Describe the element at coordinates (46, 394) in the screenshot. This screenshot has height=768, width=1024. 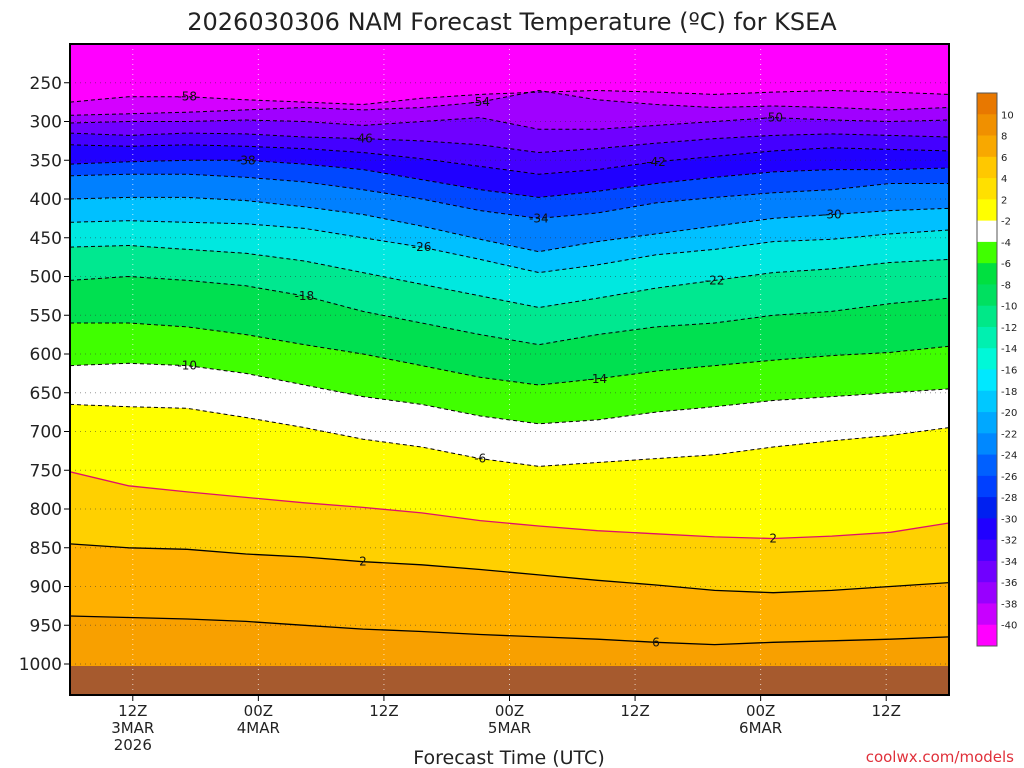
I see `y-tick-label: 650` at that location.